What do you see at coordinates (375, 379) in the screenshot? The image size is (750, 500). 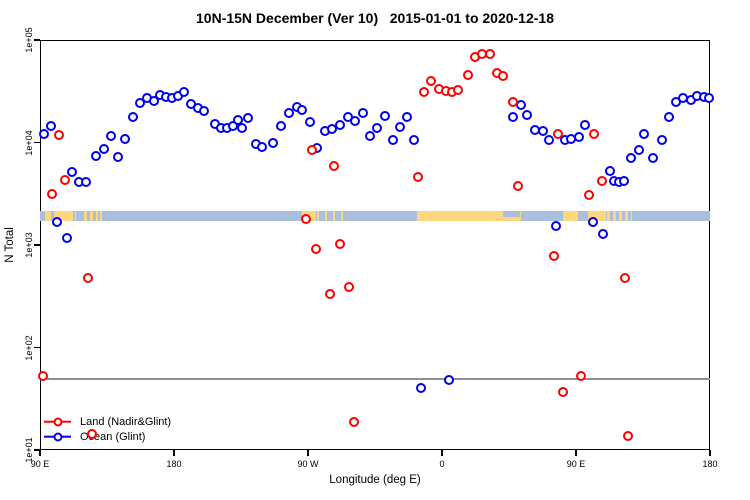 I see `reference-line` at bounding box center [375, 379].